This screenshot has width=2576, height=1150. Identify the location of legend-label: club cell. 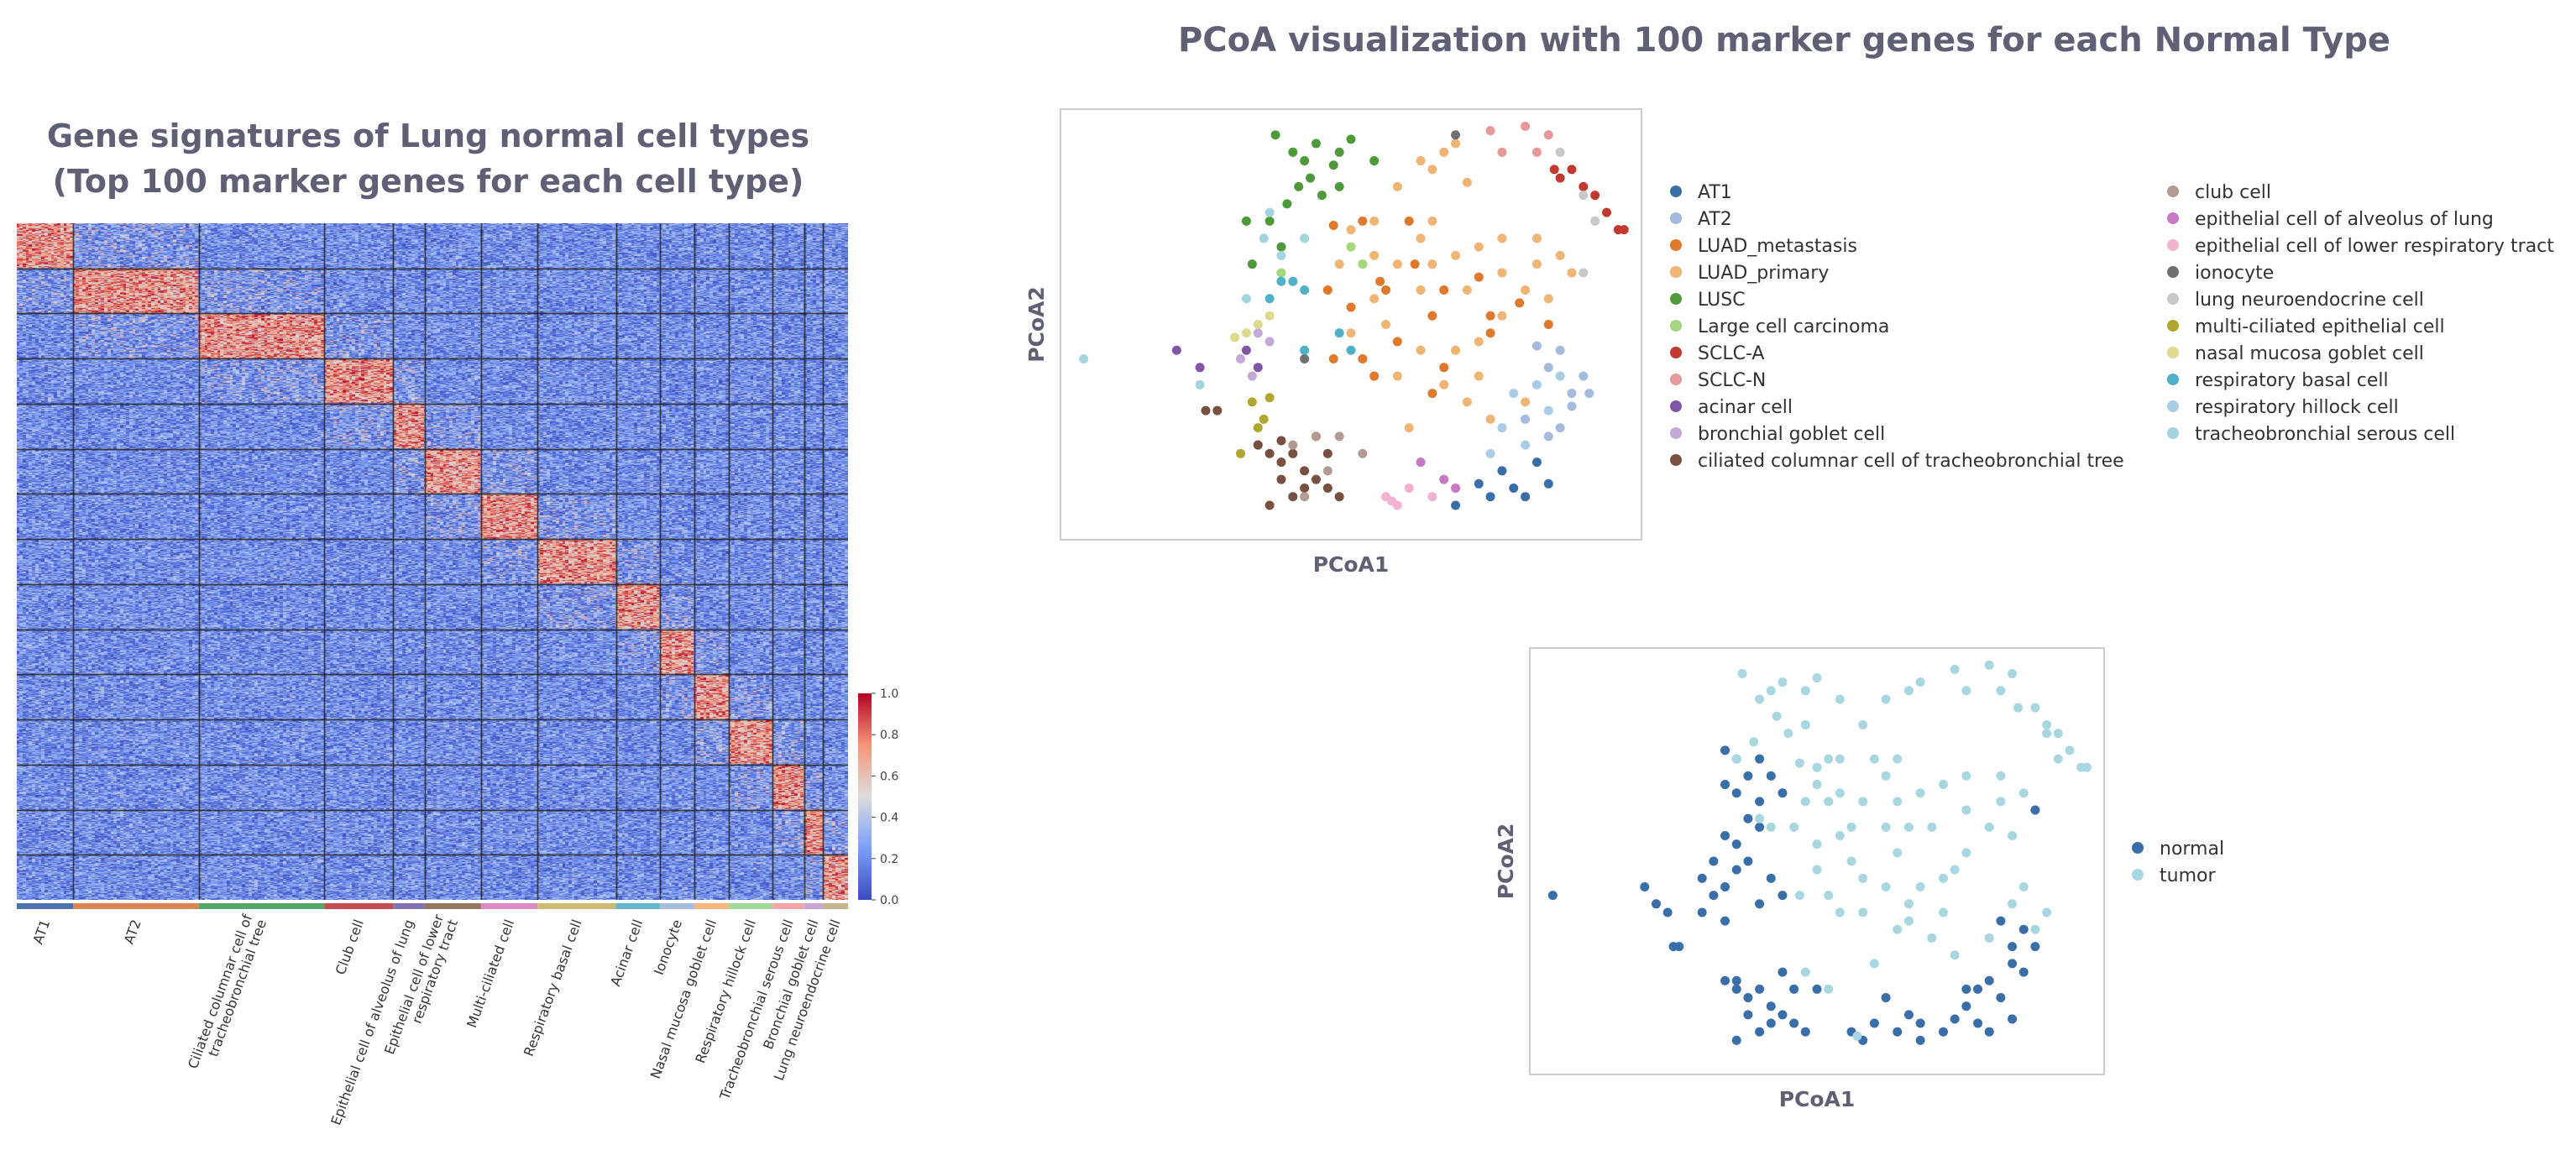
(2233, 192).